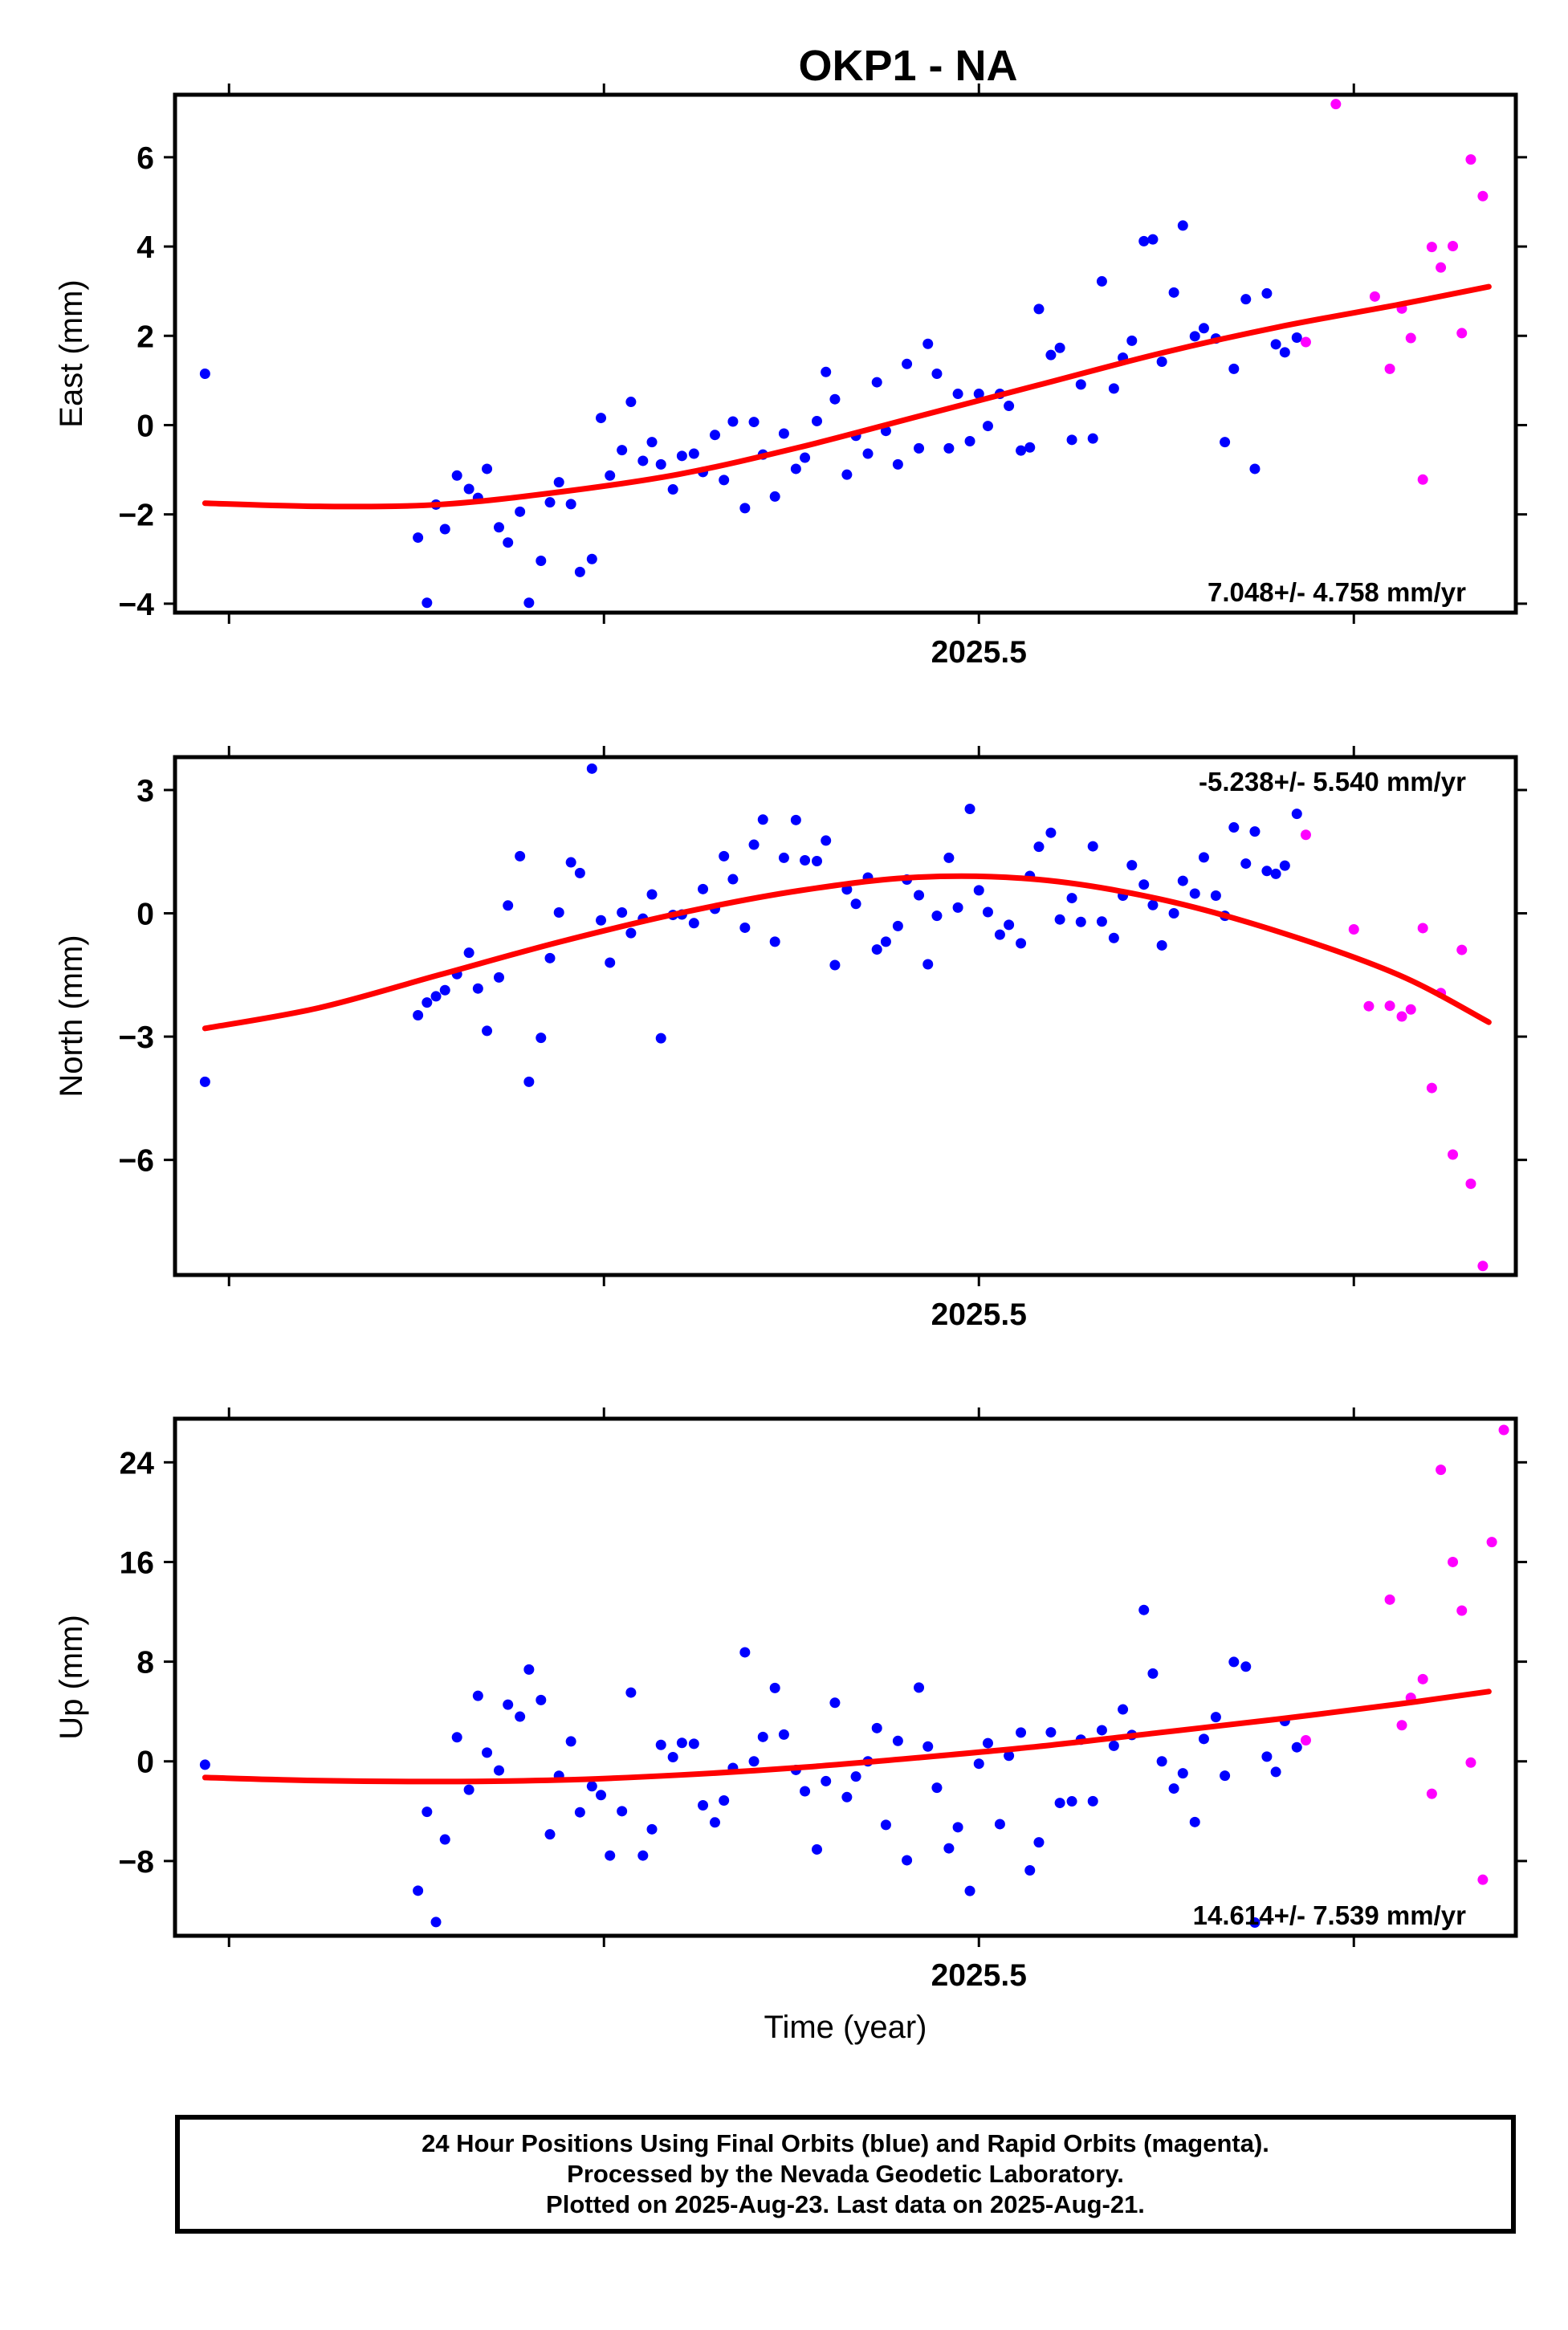  What do you see at coordinates (847, 1736) in the screenshot?
I see `fit-curve` at bounding box center [847, 1736].